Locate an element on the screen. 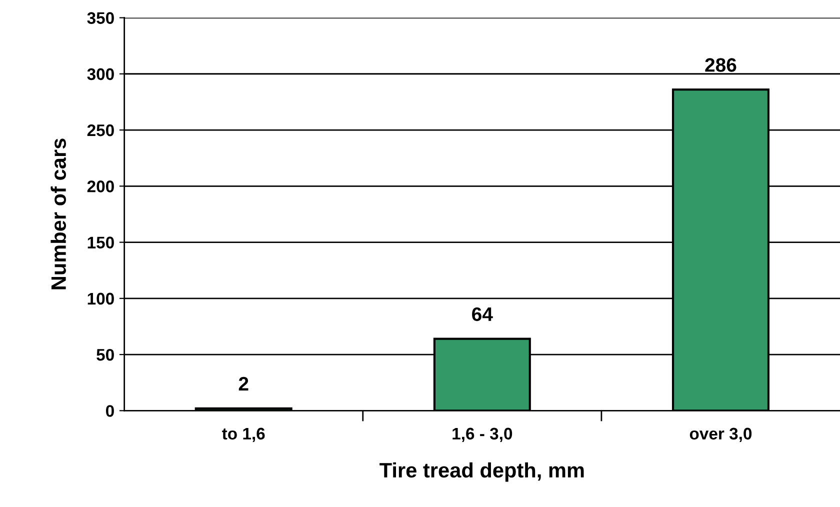 The width and height of the screenshot is (840, 507). x-tick-label: to 1,6 is located at coordinates (243, 435).